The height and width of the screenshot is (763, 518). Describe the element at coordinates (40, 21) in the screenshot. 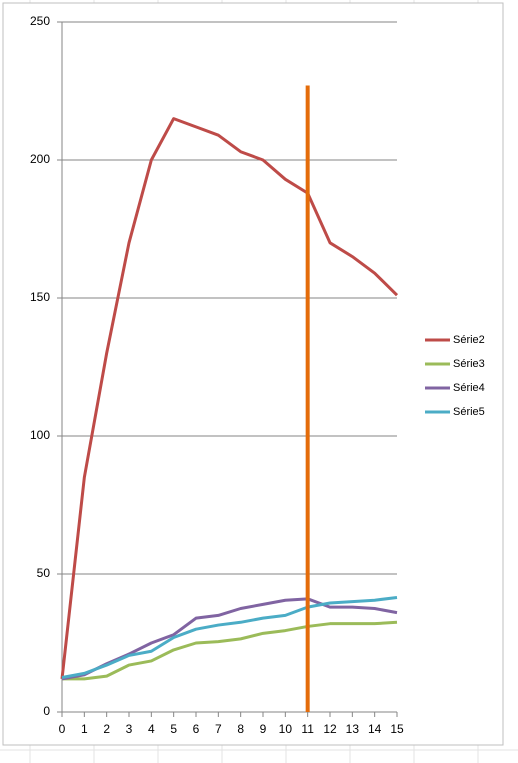

I see `y-tick-label: 250` at that location.